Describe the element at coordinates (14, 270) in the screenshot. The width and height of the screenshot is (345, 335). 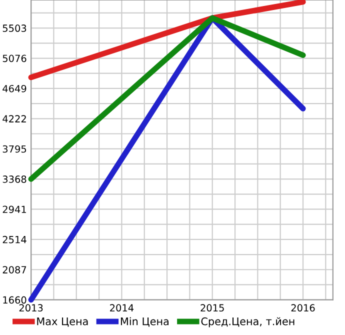
I see `y-tick-label: 2087` at that location.